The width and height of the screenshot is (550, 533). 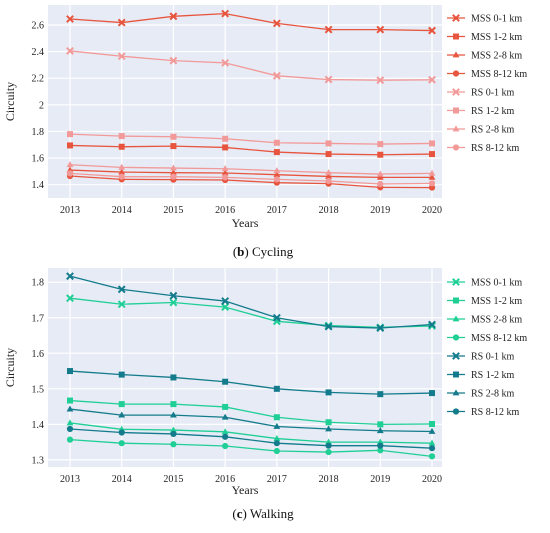 I want to click on x-tick-label: 2020, so click(x=432, y=479).